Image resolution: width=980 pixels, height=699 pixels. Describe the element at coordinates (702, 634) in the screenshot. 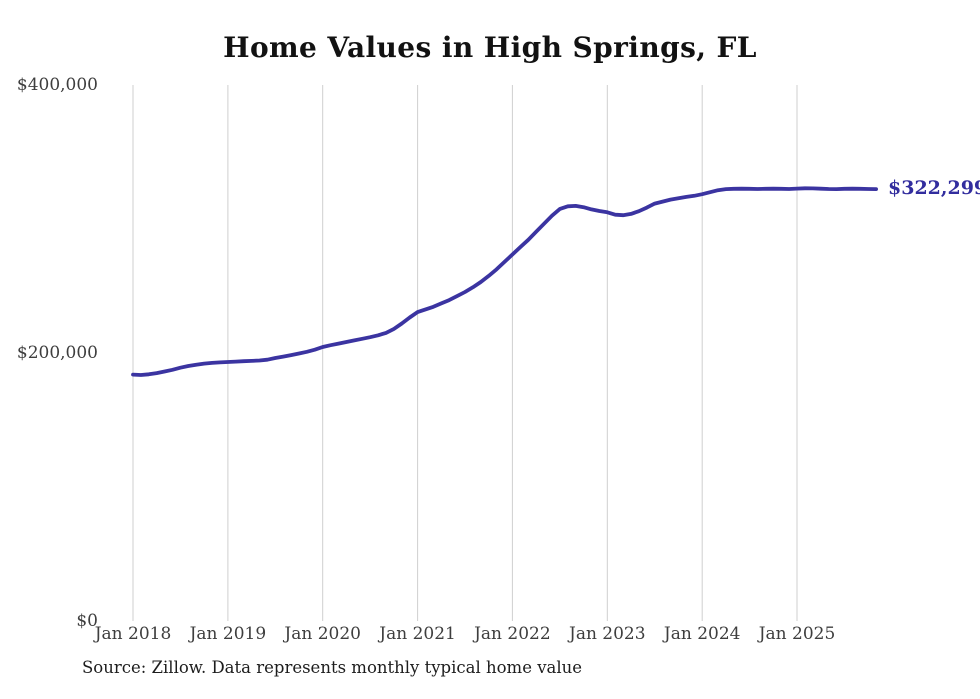

I see `x-axis-tick-label: Jan 2024` at that location.